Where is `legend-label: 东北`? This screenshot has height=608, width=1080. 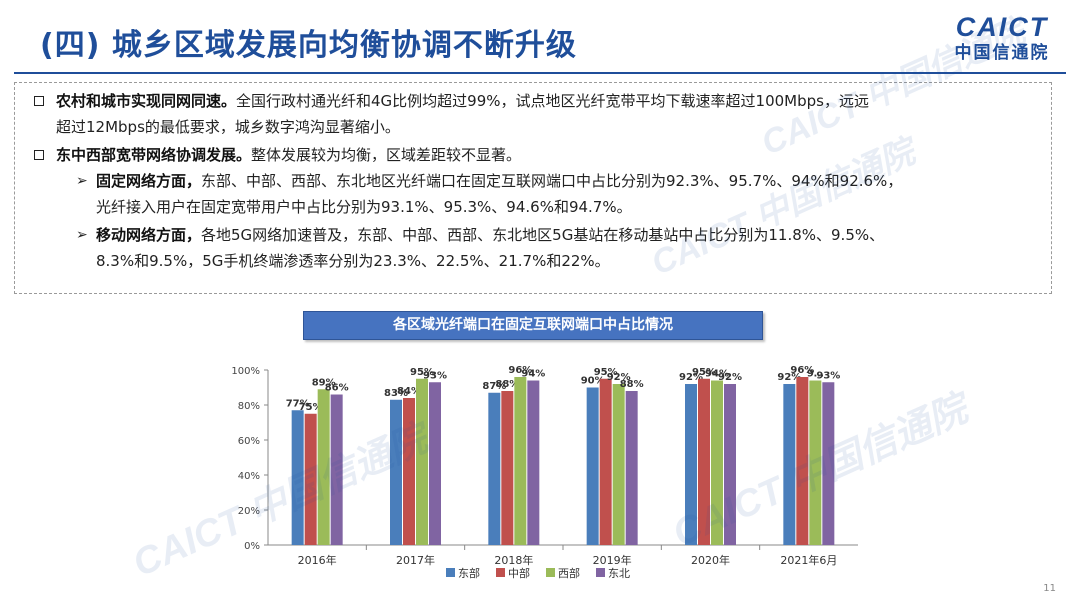
legend-label: 东北 is located at coordinates (619, 573).